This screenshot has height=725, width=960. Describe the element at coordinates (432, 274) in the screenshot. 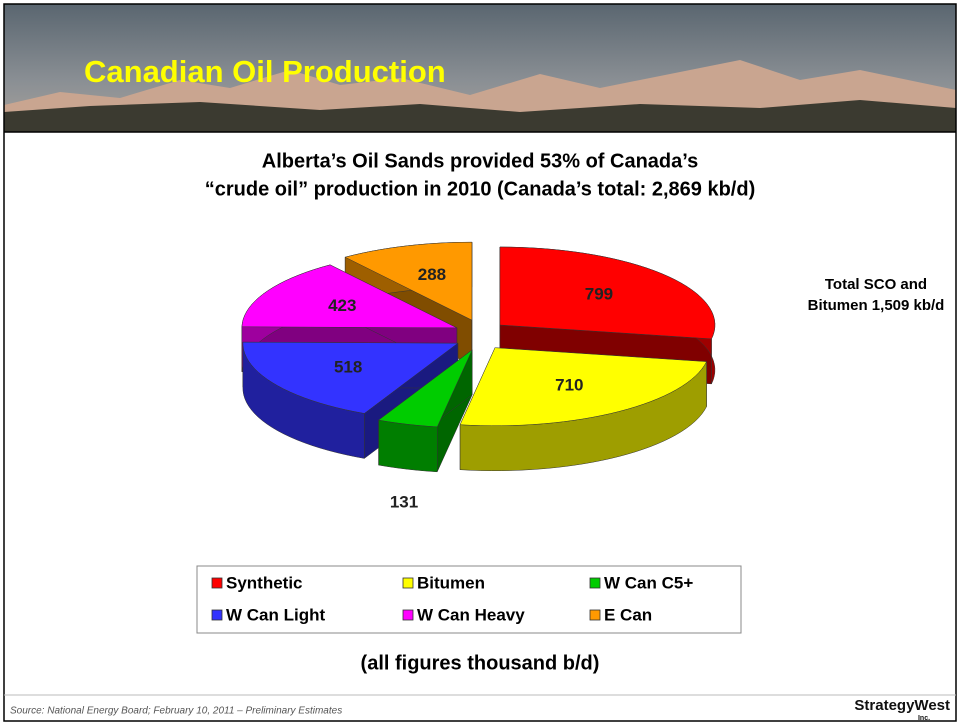

I see `data-label: 288` at that location.